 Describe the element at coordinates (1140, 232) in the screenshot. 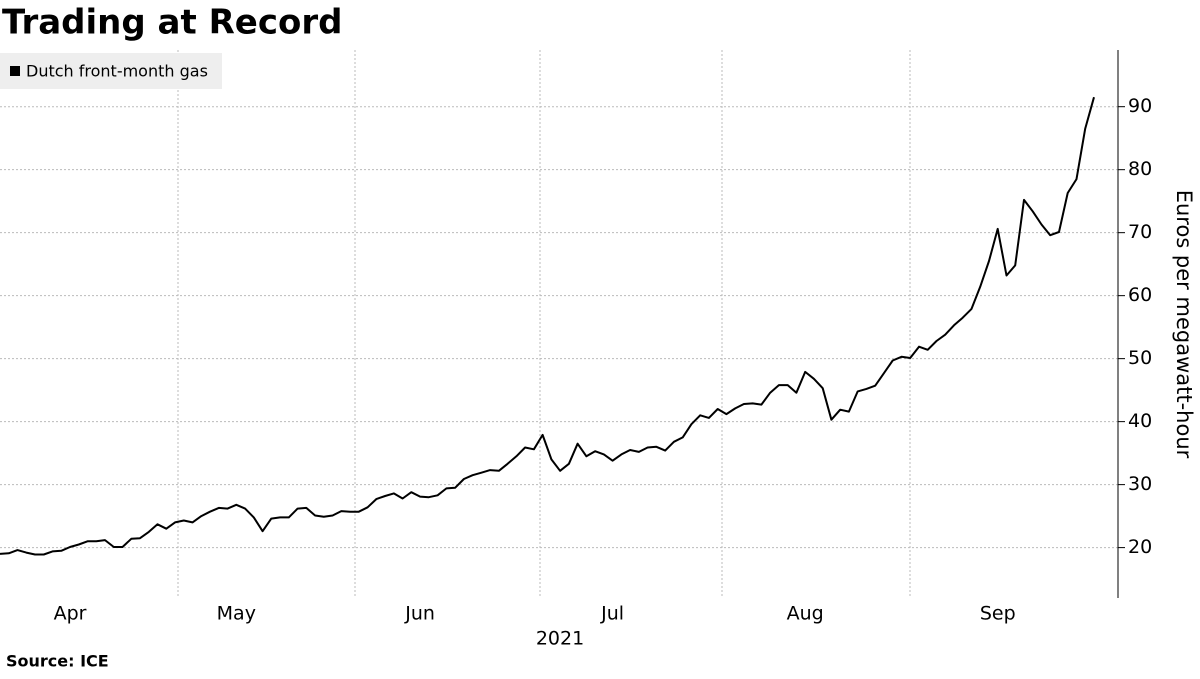

I see `y-tick-label: 70` at that location.